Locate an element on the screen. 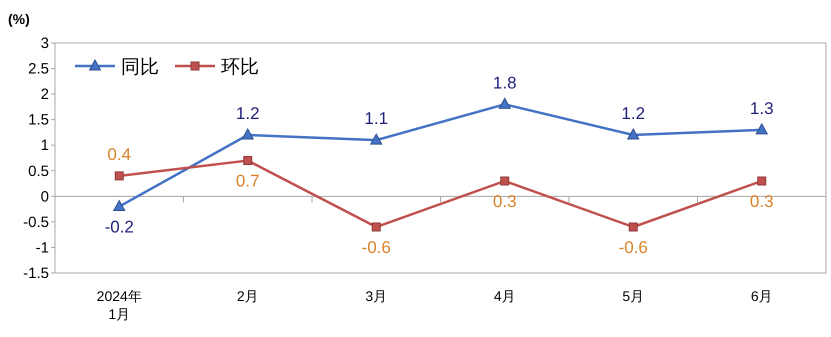  y-tick-label: -1.5 is located at coordinates (36, 273).